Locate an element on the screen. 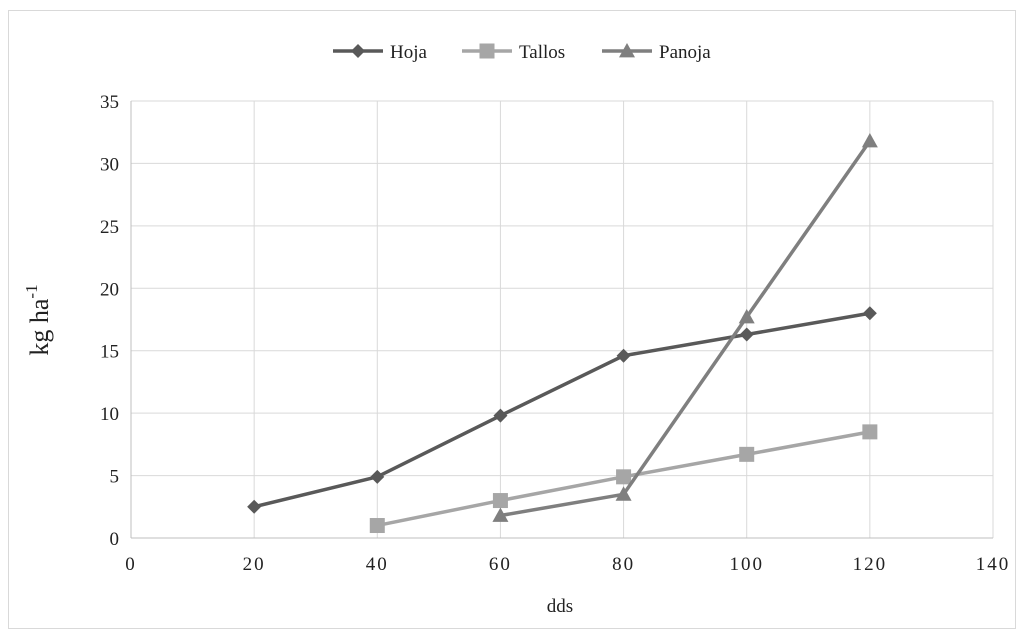  x-tick-label: 40 is located at coordinates (377, 564).